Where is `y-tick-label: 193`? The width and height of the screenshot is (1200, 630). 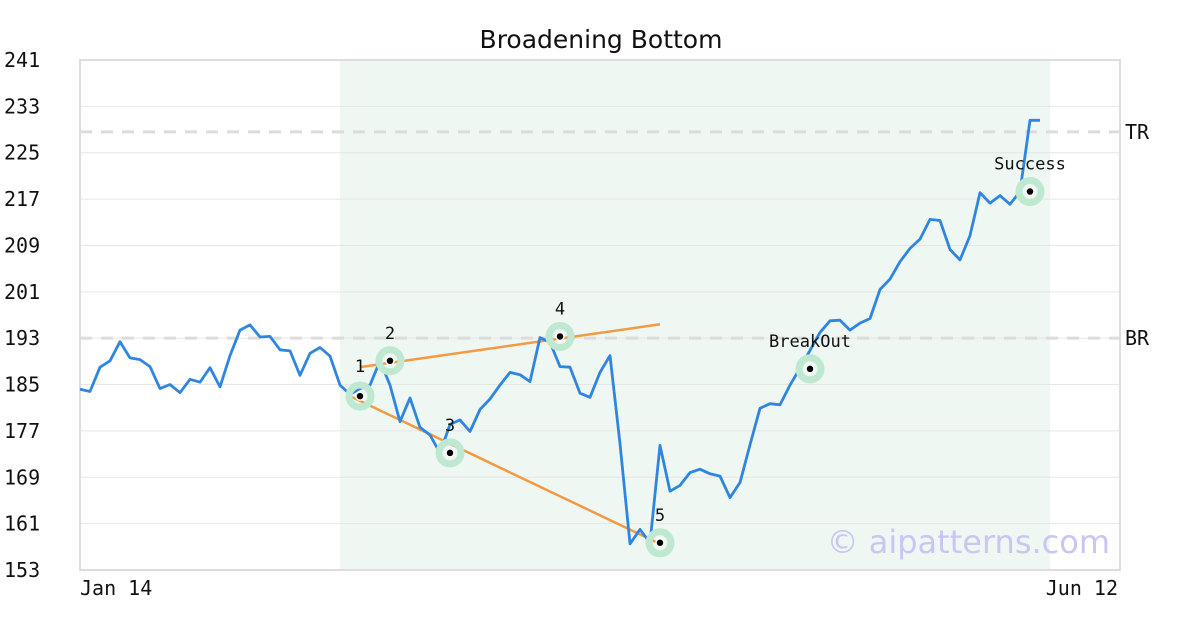
y-tick-label: 193 is located at coordinates (22, 338).